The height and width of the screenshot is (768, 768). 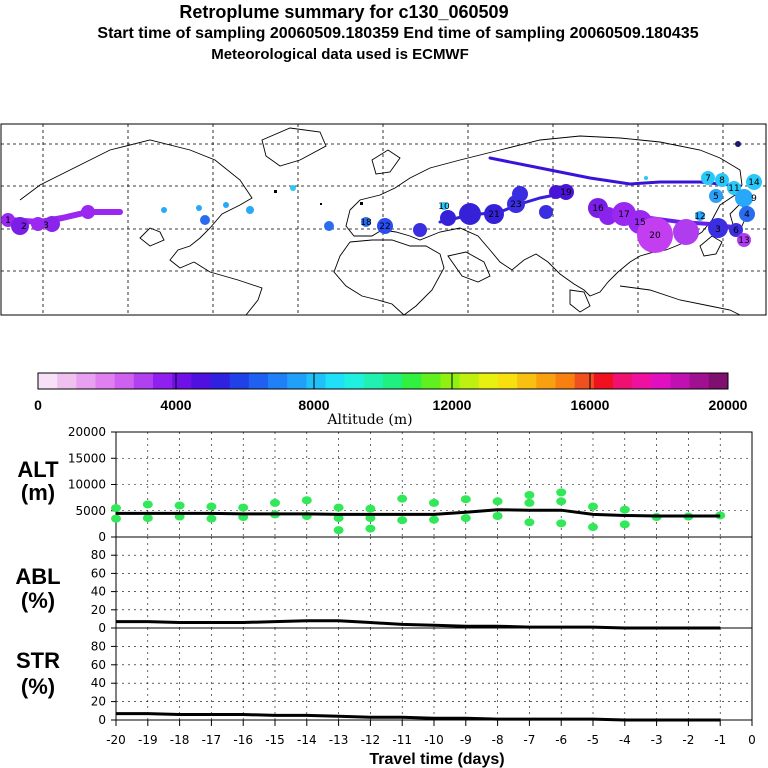 What do you see at coordinates (98, 683) in the screenshot?
I see `y-tick-label: 40` at bounding box center [98, 683].